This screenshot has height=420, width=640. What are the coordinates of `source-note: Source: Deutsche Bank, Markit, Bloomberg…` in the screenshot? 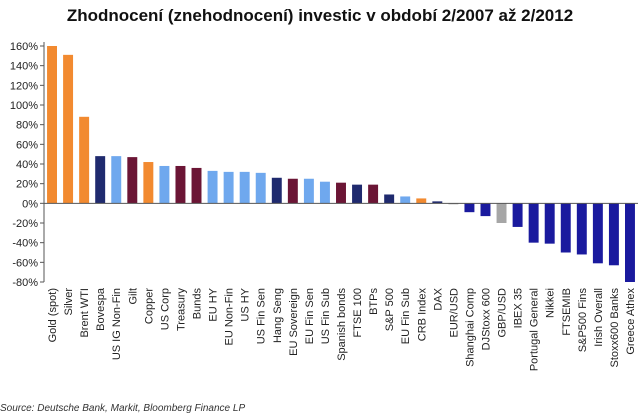 It's located at (123, 408).